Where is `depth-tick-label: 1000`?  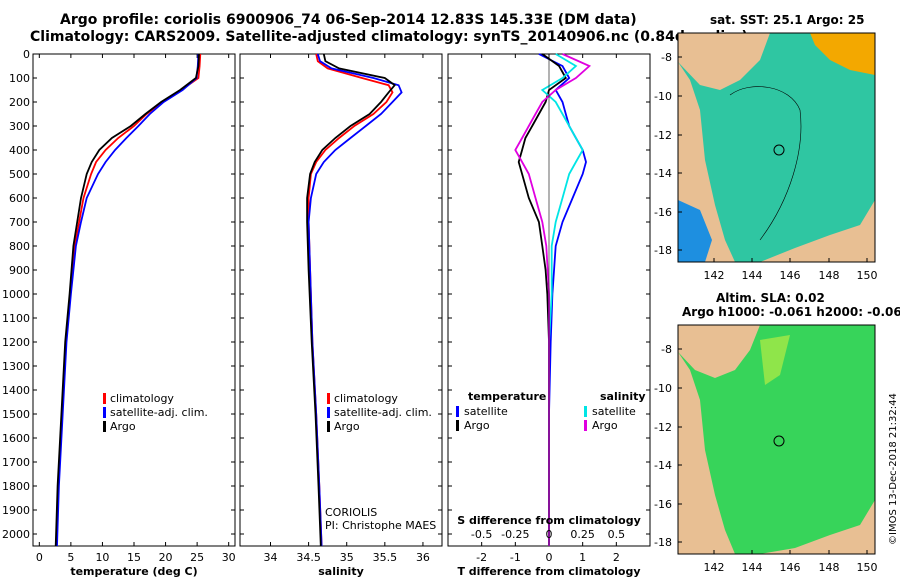 depth-tick-label: 1000 is located at coordinates (16, 294).